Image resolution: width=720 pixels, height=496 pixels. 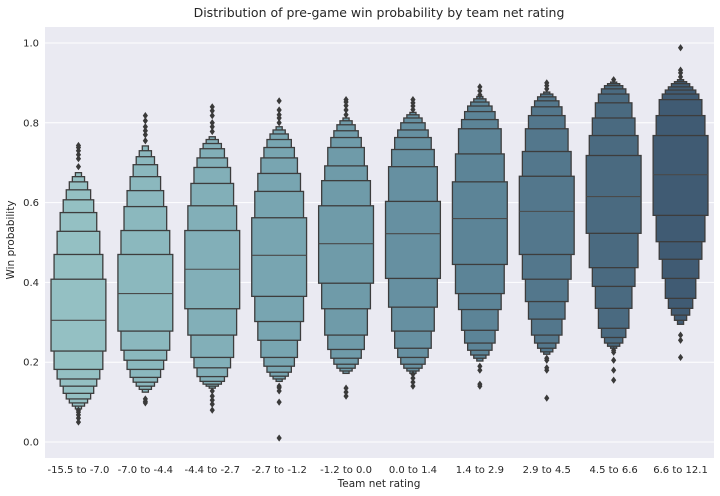 What do you see at coordinates (547, 470) in the screenshot?
I see `x-tick-label: 2.9 to 4.5` at bounding box center [547, 470].